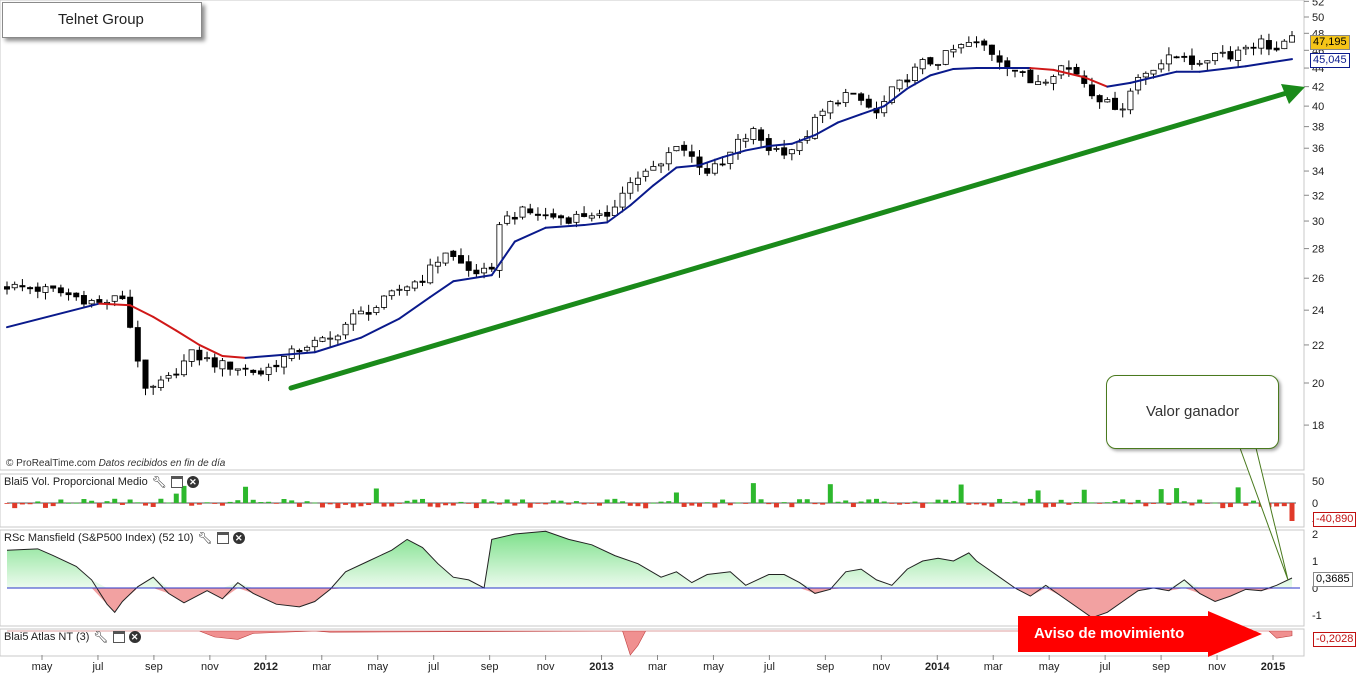 The image size is (1361, 674). What do you see at coordinates (1330, 42) in the screenshot?
I see `last-price-tag: 47,195` at bounding box center [1330, 42].